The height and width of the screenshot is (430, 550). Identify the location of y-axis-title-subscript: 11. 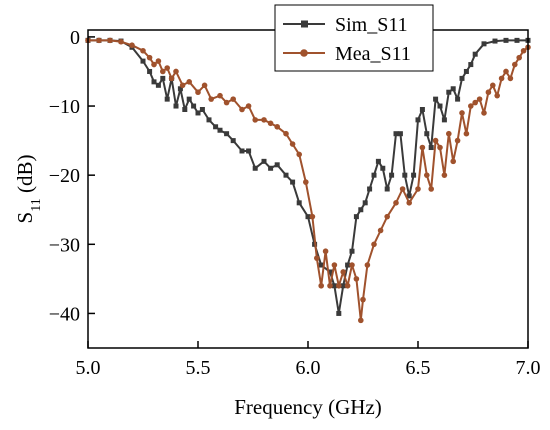
(36, 204).